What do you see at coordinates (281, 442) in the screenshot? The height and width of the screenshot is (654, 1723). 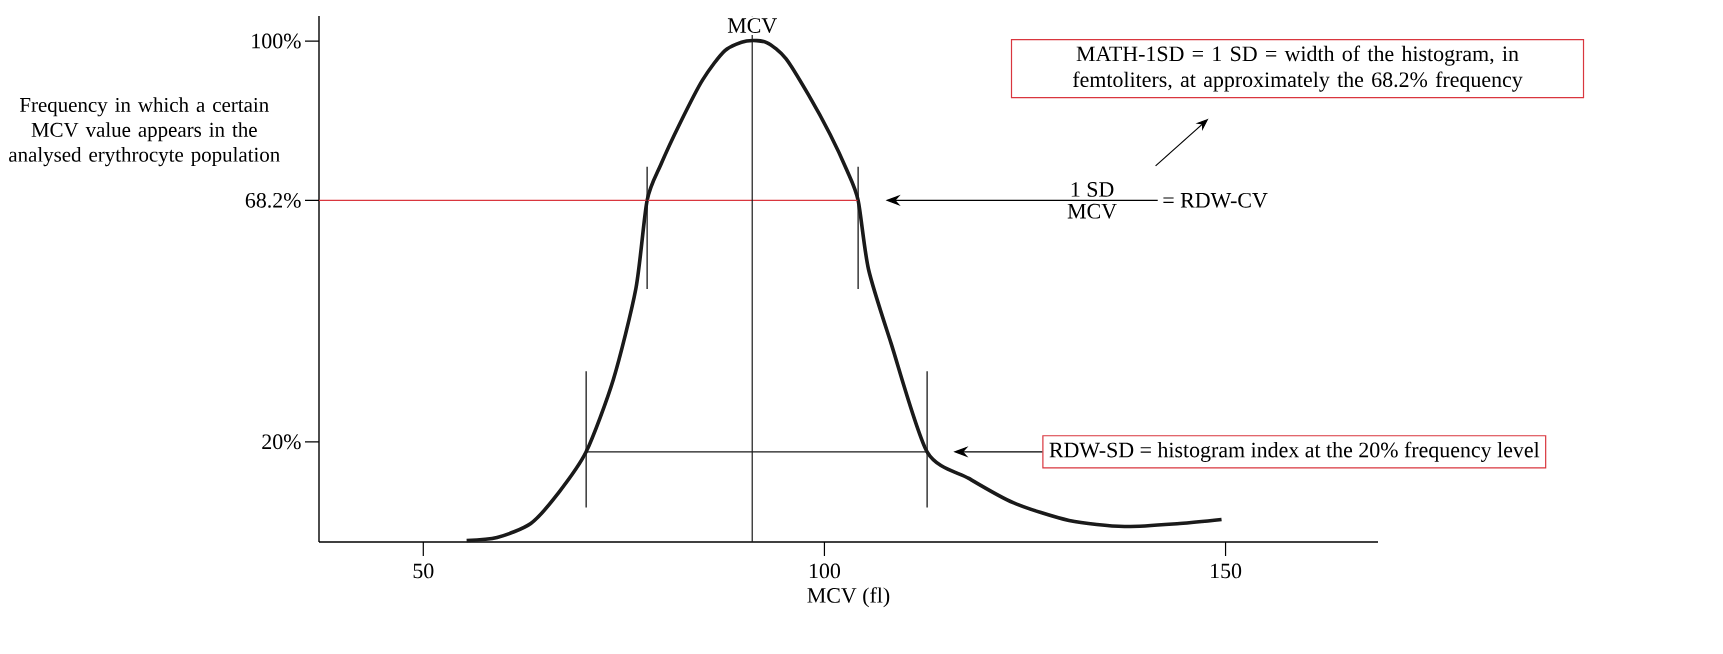 I see `y-tick-label: 20%` at bounding box center [281, 442].